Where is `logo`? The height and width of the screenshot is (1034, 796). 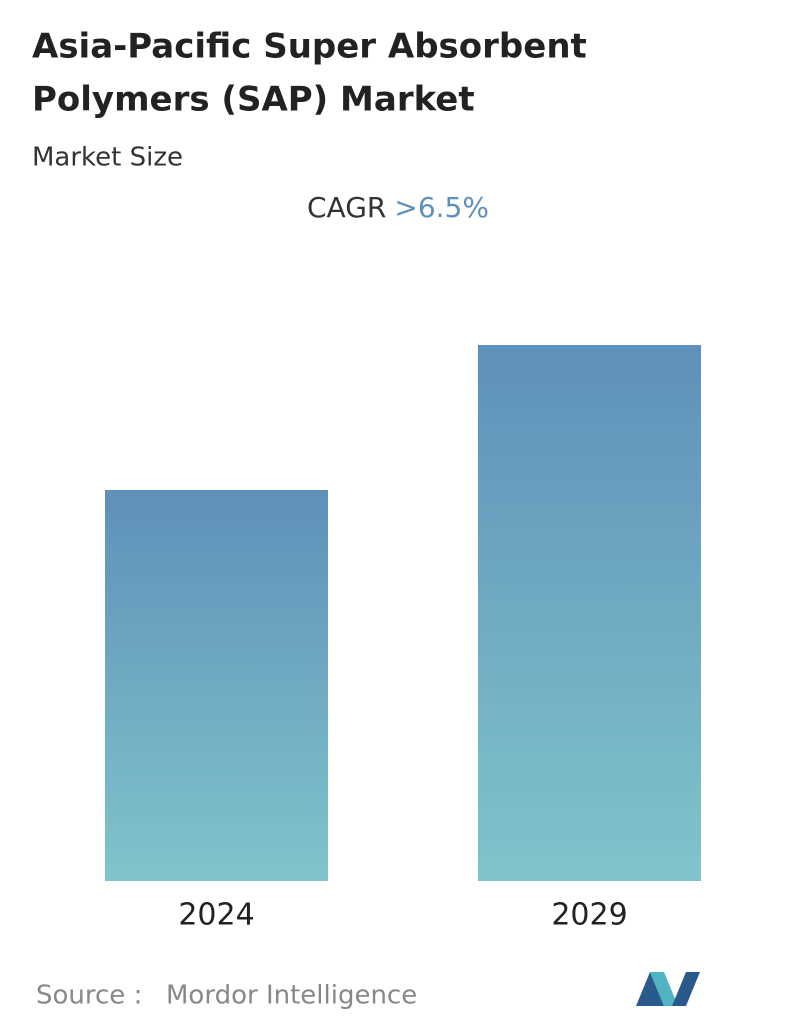
logo is located at coordinates (668, 989).